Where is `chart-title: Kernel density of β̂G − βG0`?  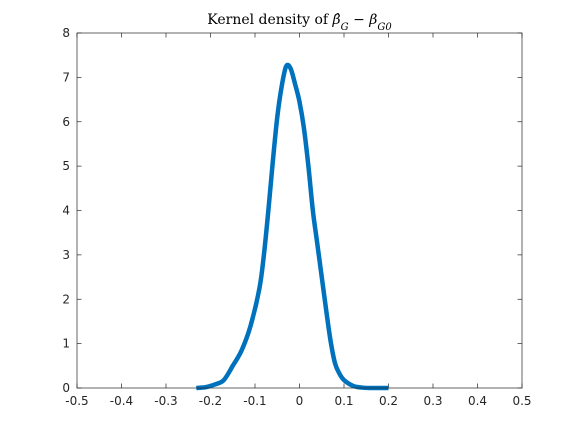
chart-title: Kernel density of β̂G − βG0 is located at coordinates (299, 22).